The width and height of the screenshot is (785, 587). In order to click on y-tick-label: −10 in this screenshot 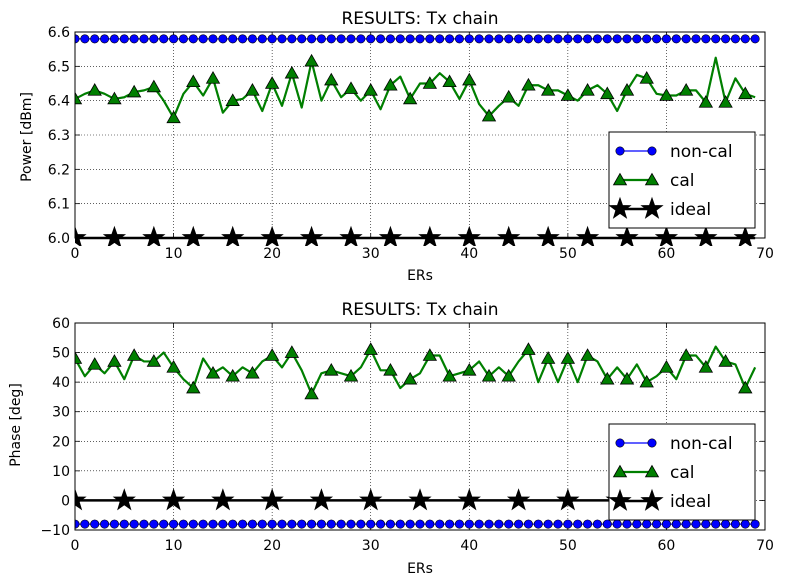, I will do `click(55, 531)`.